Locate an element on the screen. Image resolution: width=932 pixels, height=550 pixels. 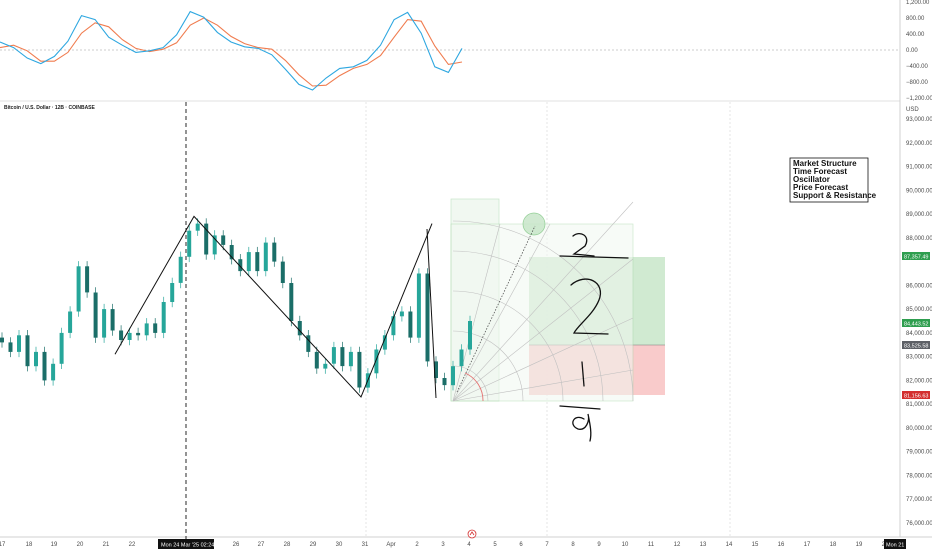
handwritten-annotation is located at coordinates (594, 337).